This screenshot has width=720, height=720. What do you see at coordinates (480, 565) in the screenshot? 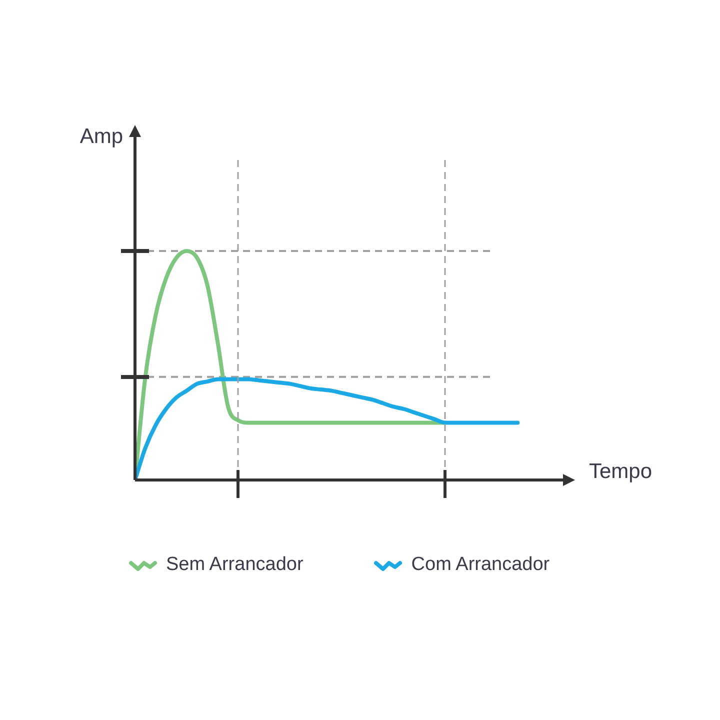
I see `legend-label: Com Arrancador` at bounding box center [480, 565].